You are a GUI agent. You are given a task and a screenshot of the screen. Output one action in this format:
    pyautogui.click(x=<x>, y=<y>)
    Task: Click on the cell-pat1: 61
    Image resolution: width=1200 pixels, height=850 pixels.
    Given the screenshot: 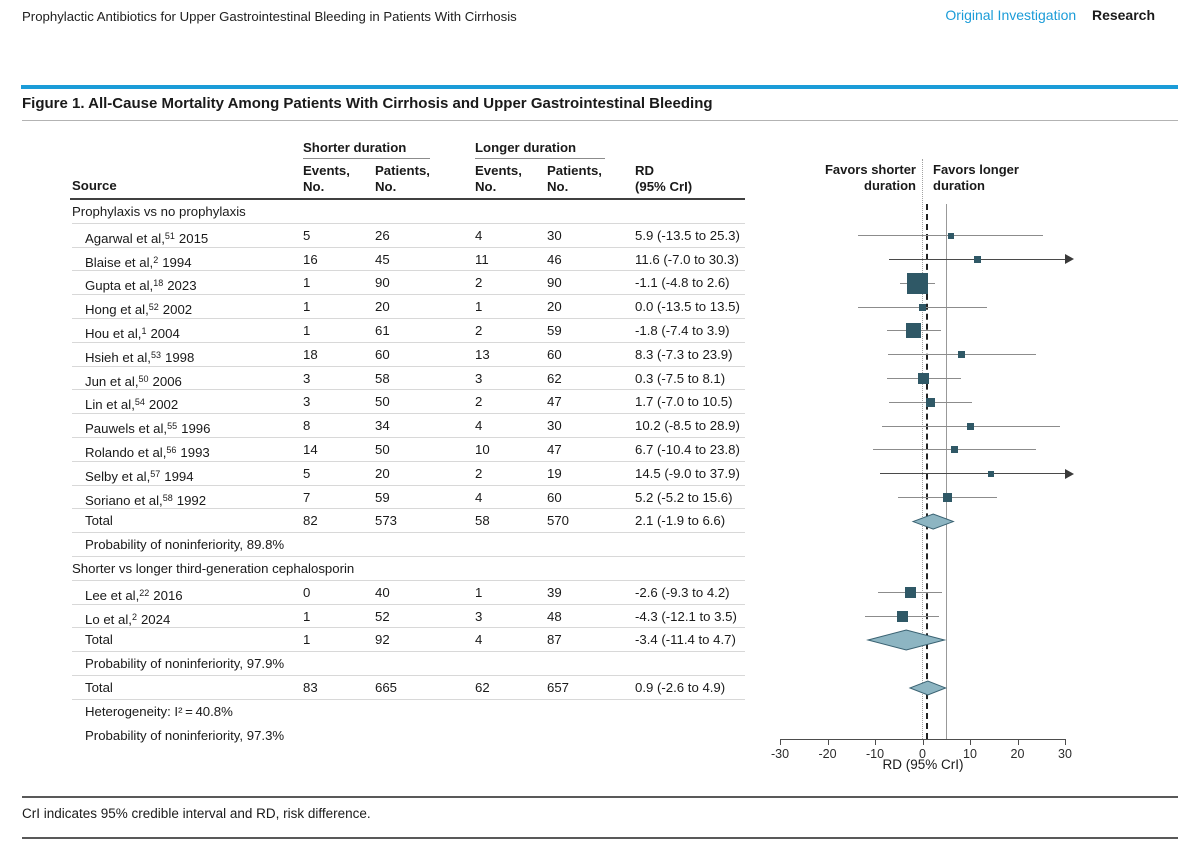 What is the action you would take?
    pyautogui.click(x=382, y=330)
    